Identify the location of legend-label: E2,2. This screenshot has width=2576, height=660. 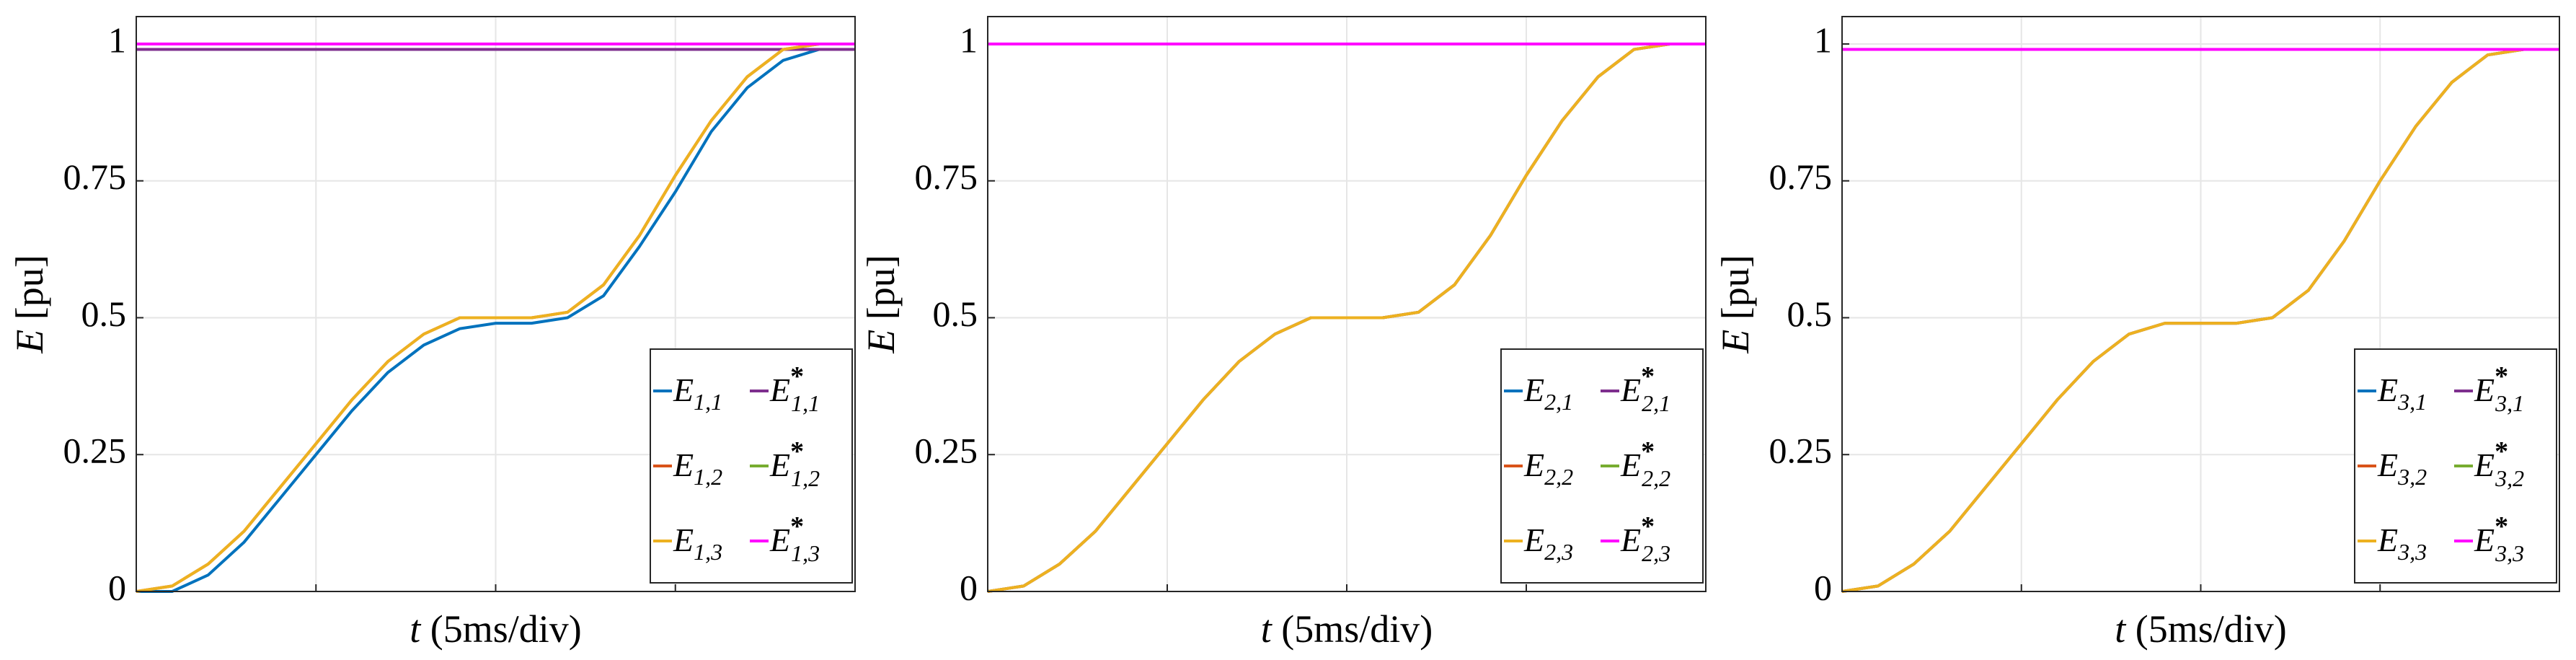
(1548, 468).